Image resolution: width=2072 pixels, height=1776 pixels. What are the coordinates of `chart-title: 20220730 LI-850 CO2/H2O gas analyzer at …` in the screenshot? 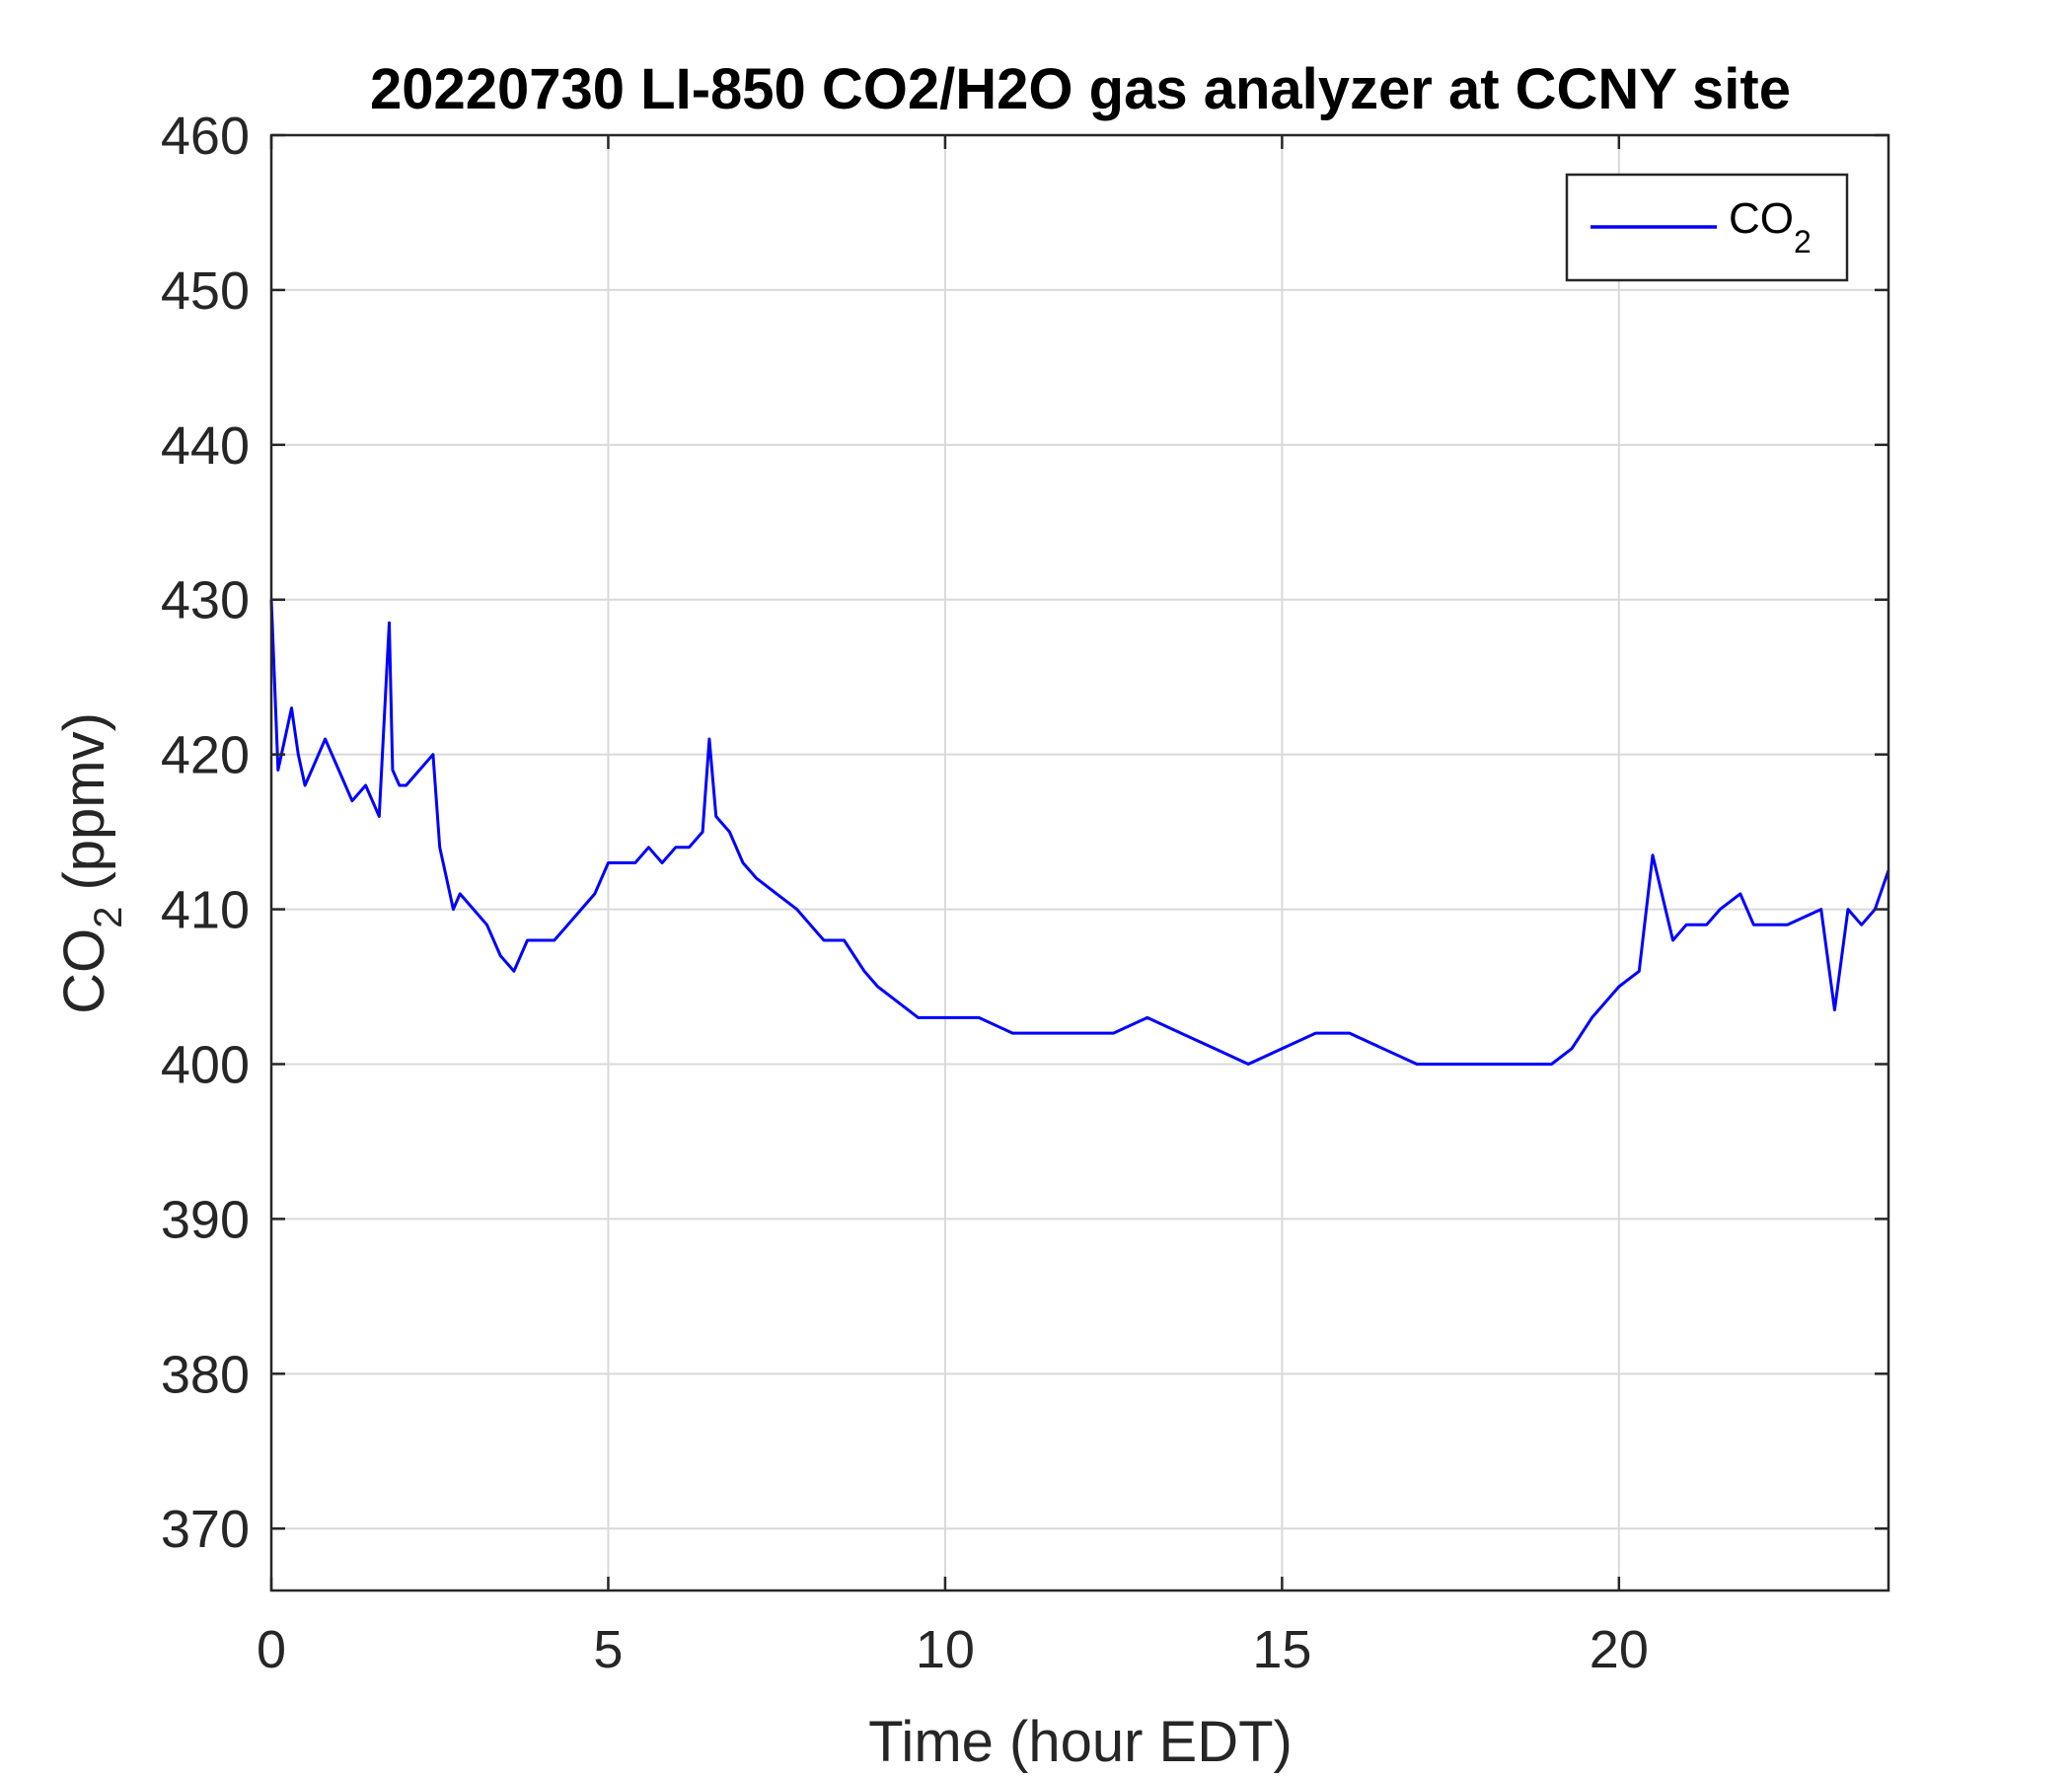 It's located at (1081, 89).